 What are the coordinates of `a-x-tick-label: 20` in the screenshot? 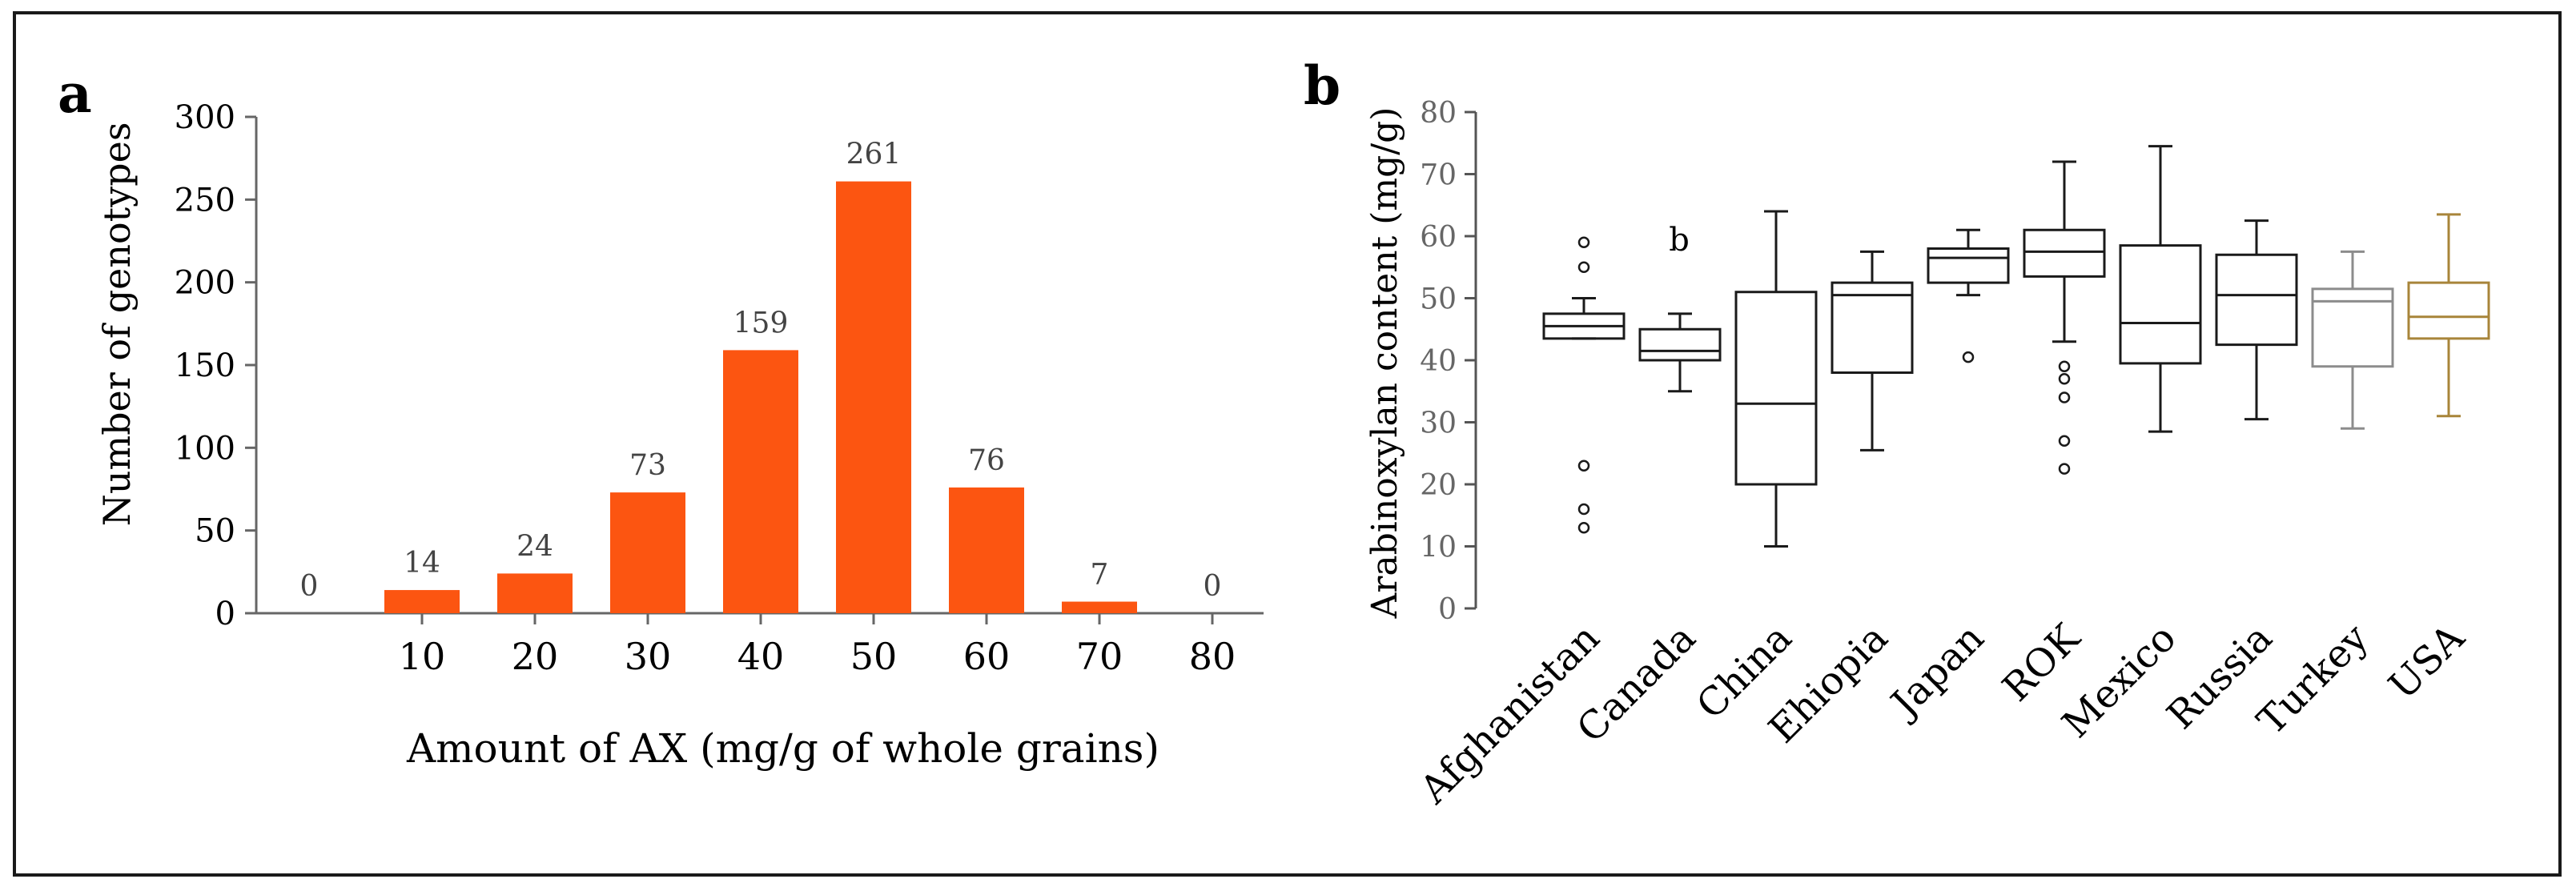 It's located at (535, 656).